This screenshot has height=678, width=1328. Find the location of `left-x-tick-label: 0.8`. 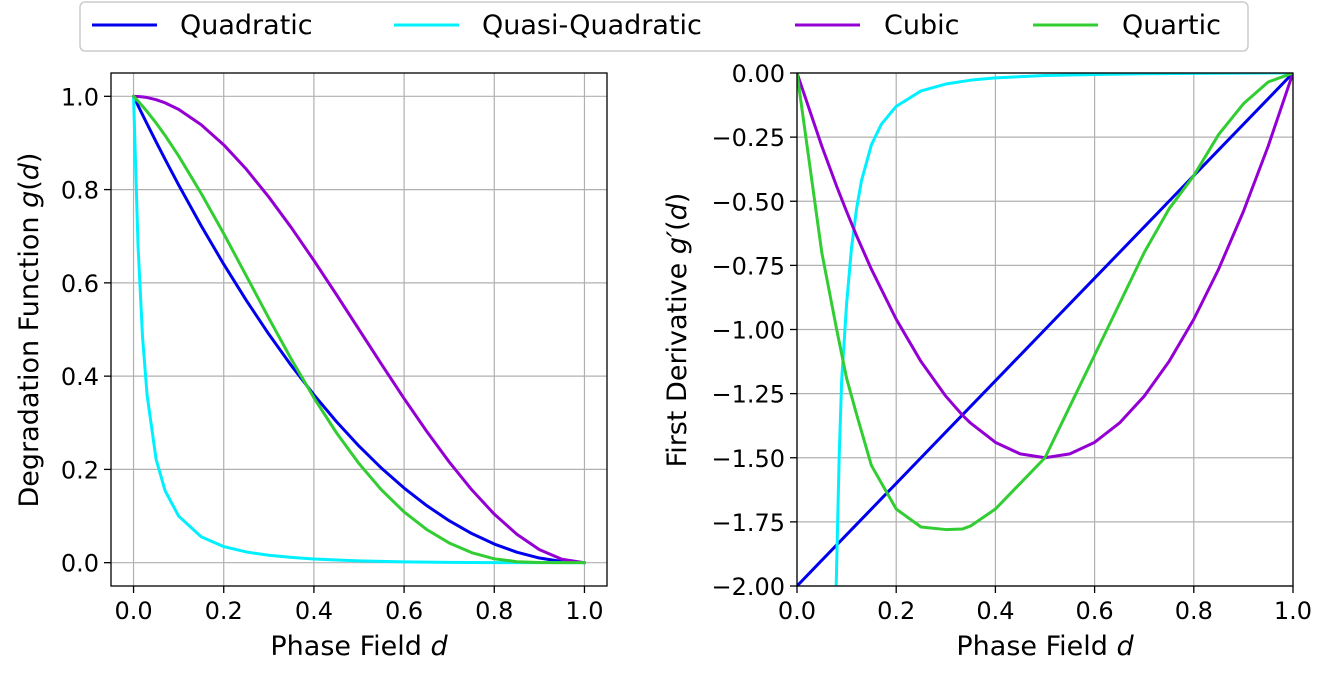

left-x-tick-label: 0.8 is located at coordinates (494, 611).